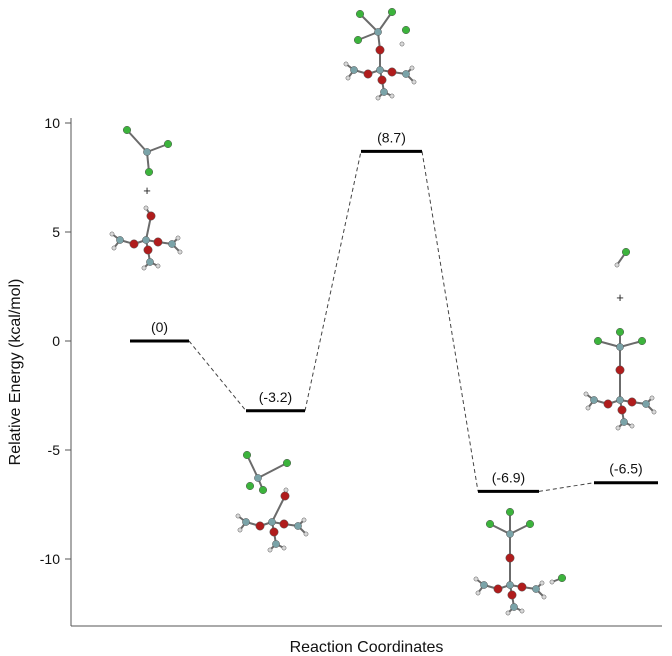 The image size is (672, 656). What do you see at coordinates (147, 190) in the screenshot?
I see `plus-sign: +` at bounding box center [147, 190].